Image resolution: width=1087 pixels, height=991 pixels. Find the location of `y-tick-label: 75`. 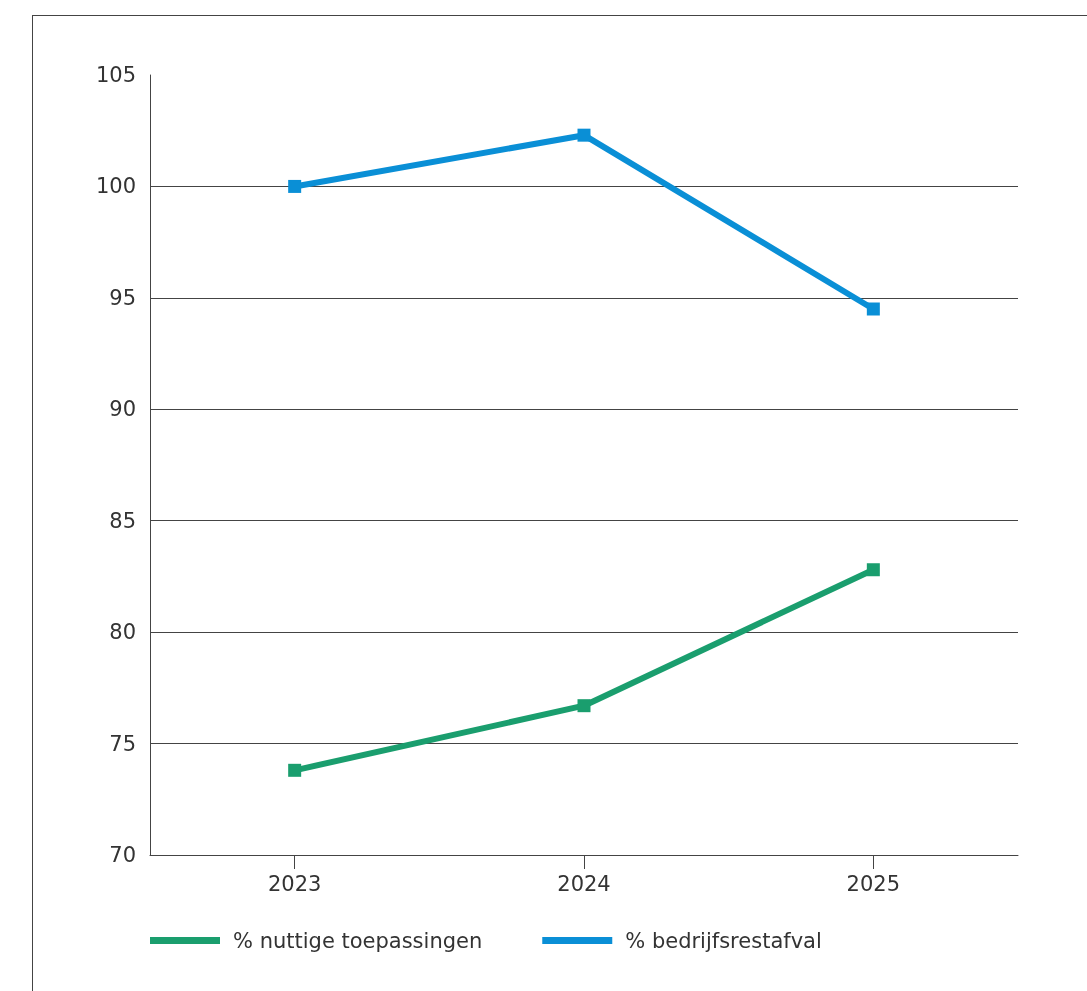

y-tick-label: 75 is located at coordinates (122, 743).